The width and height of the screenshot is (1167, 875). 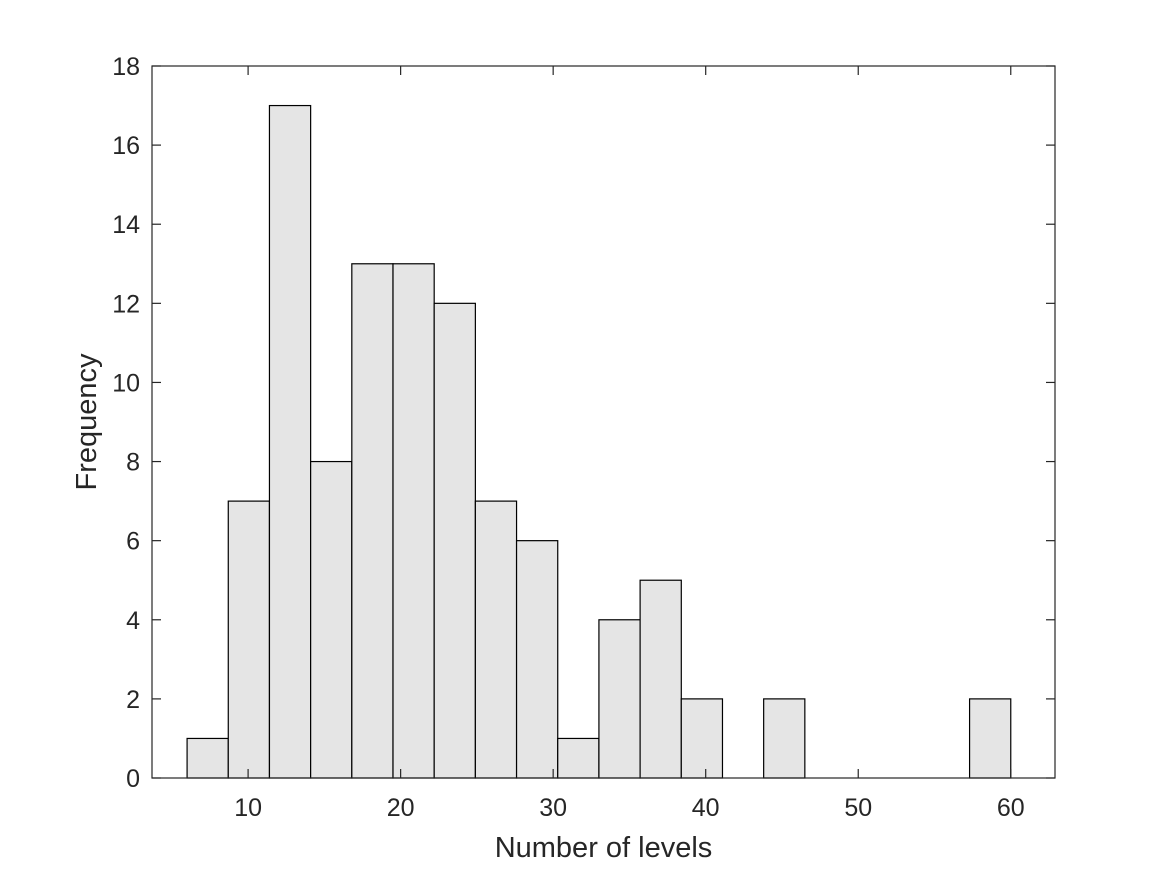 I want to click on y-tick-label: 10, so click(x=126, y=383).